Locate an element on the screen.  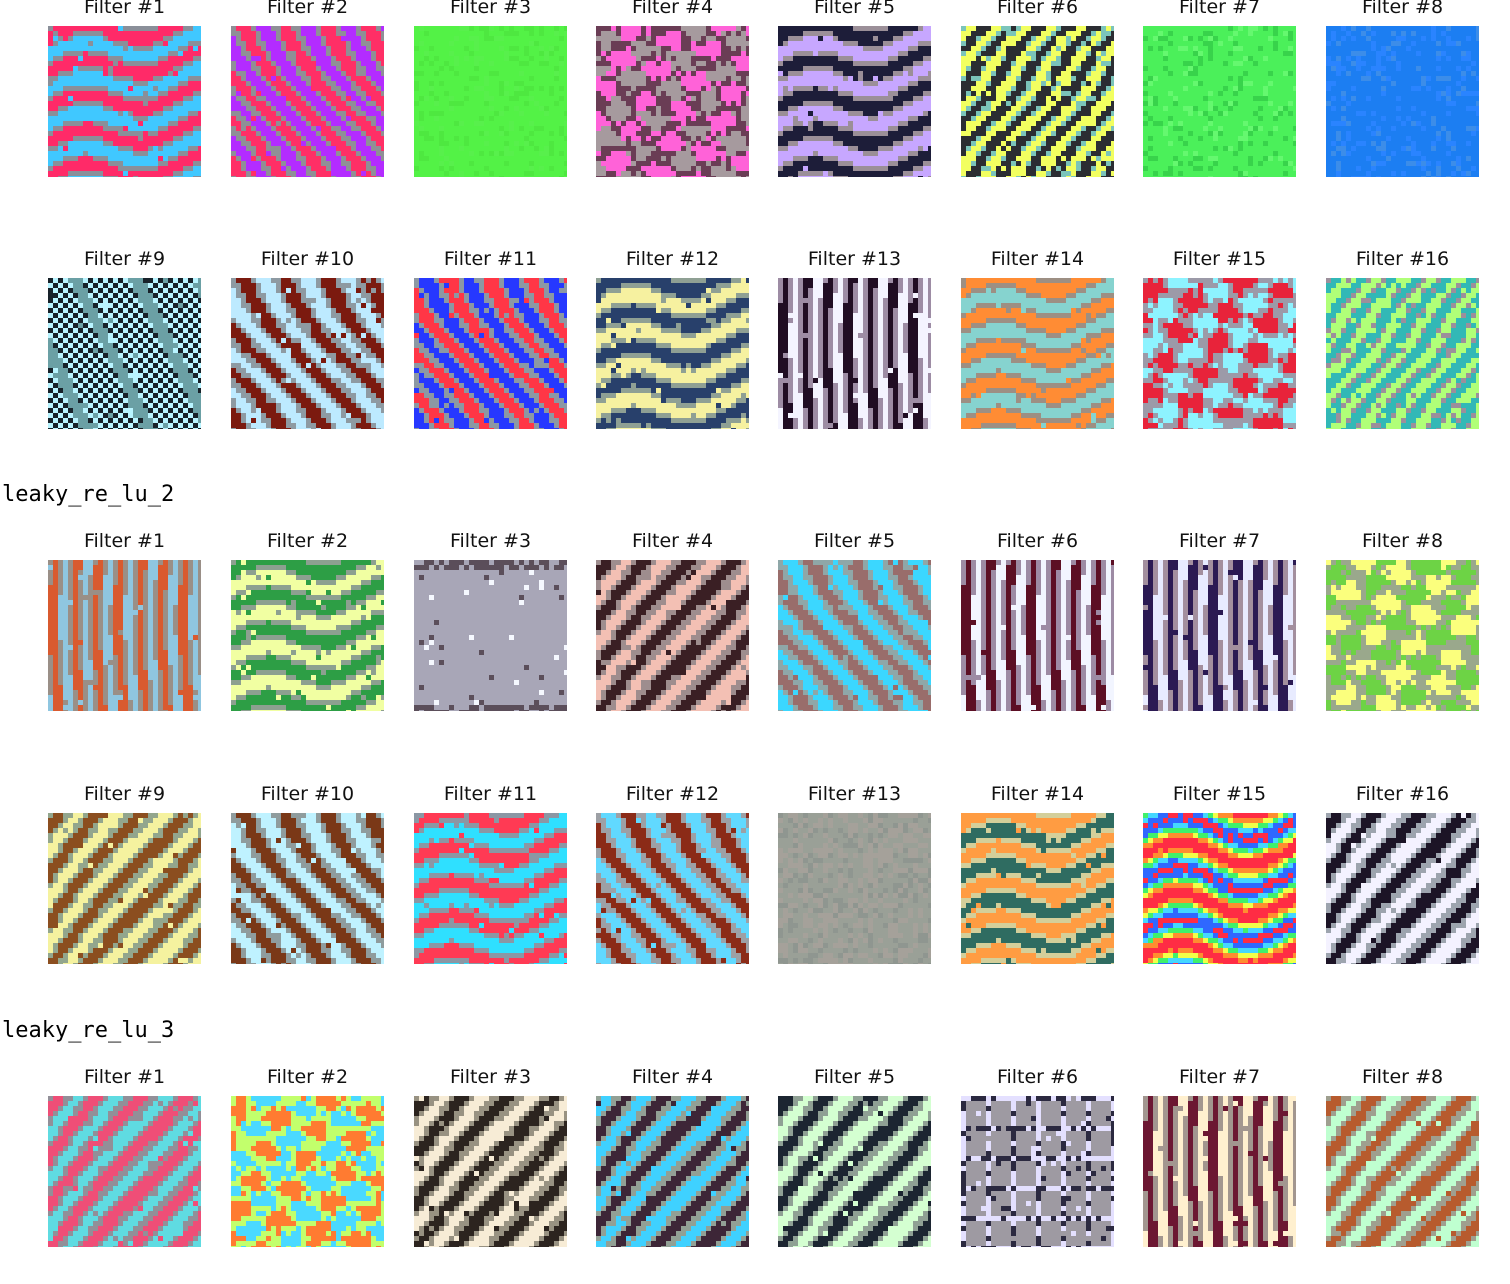
layer-title: leaky_re_lu_2 is located at coordinates (88, 495).